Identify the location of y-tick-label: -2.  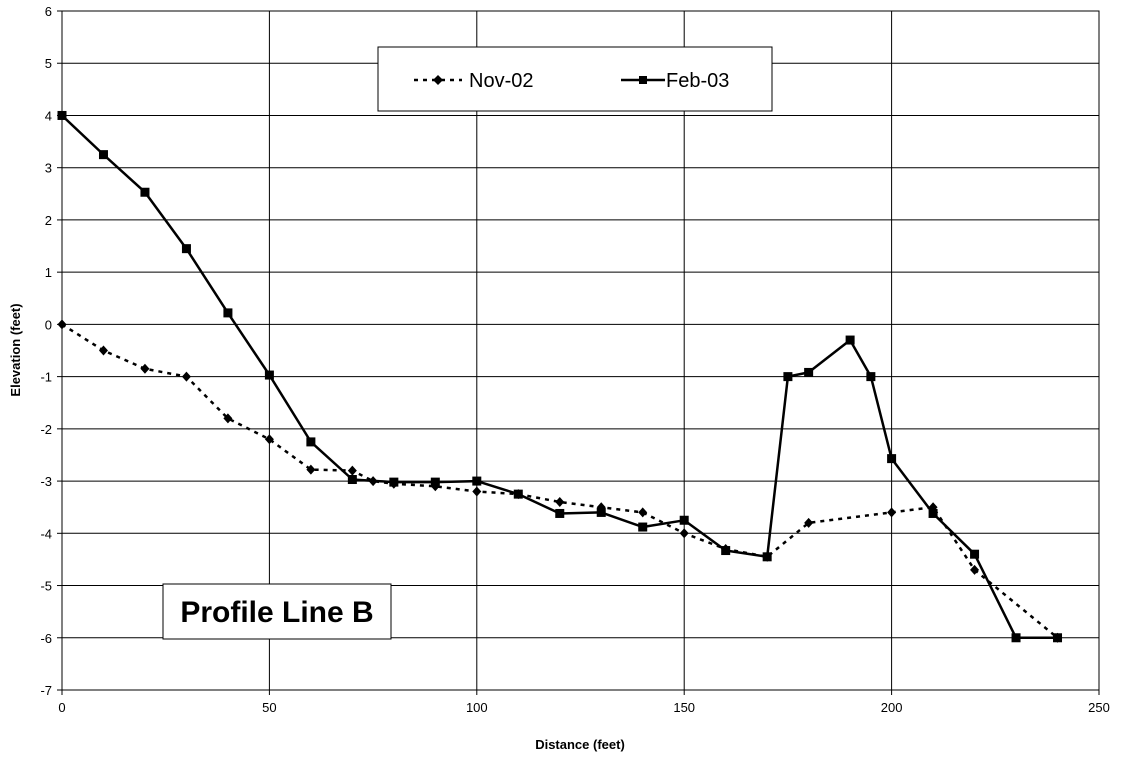
(46, 429).